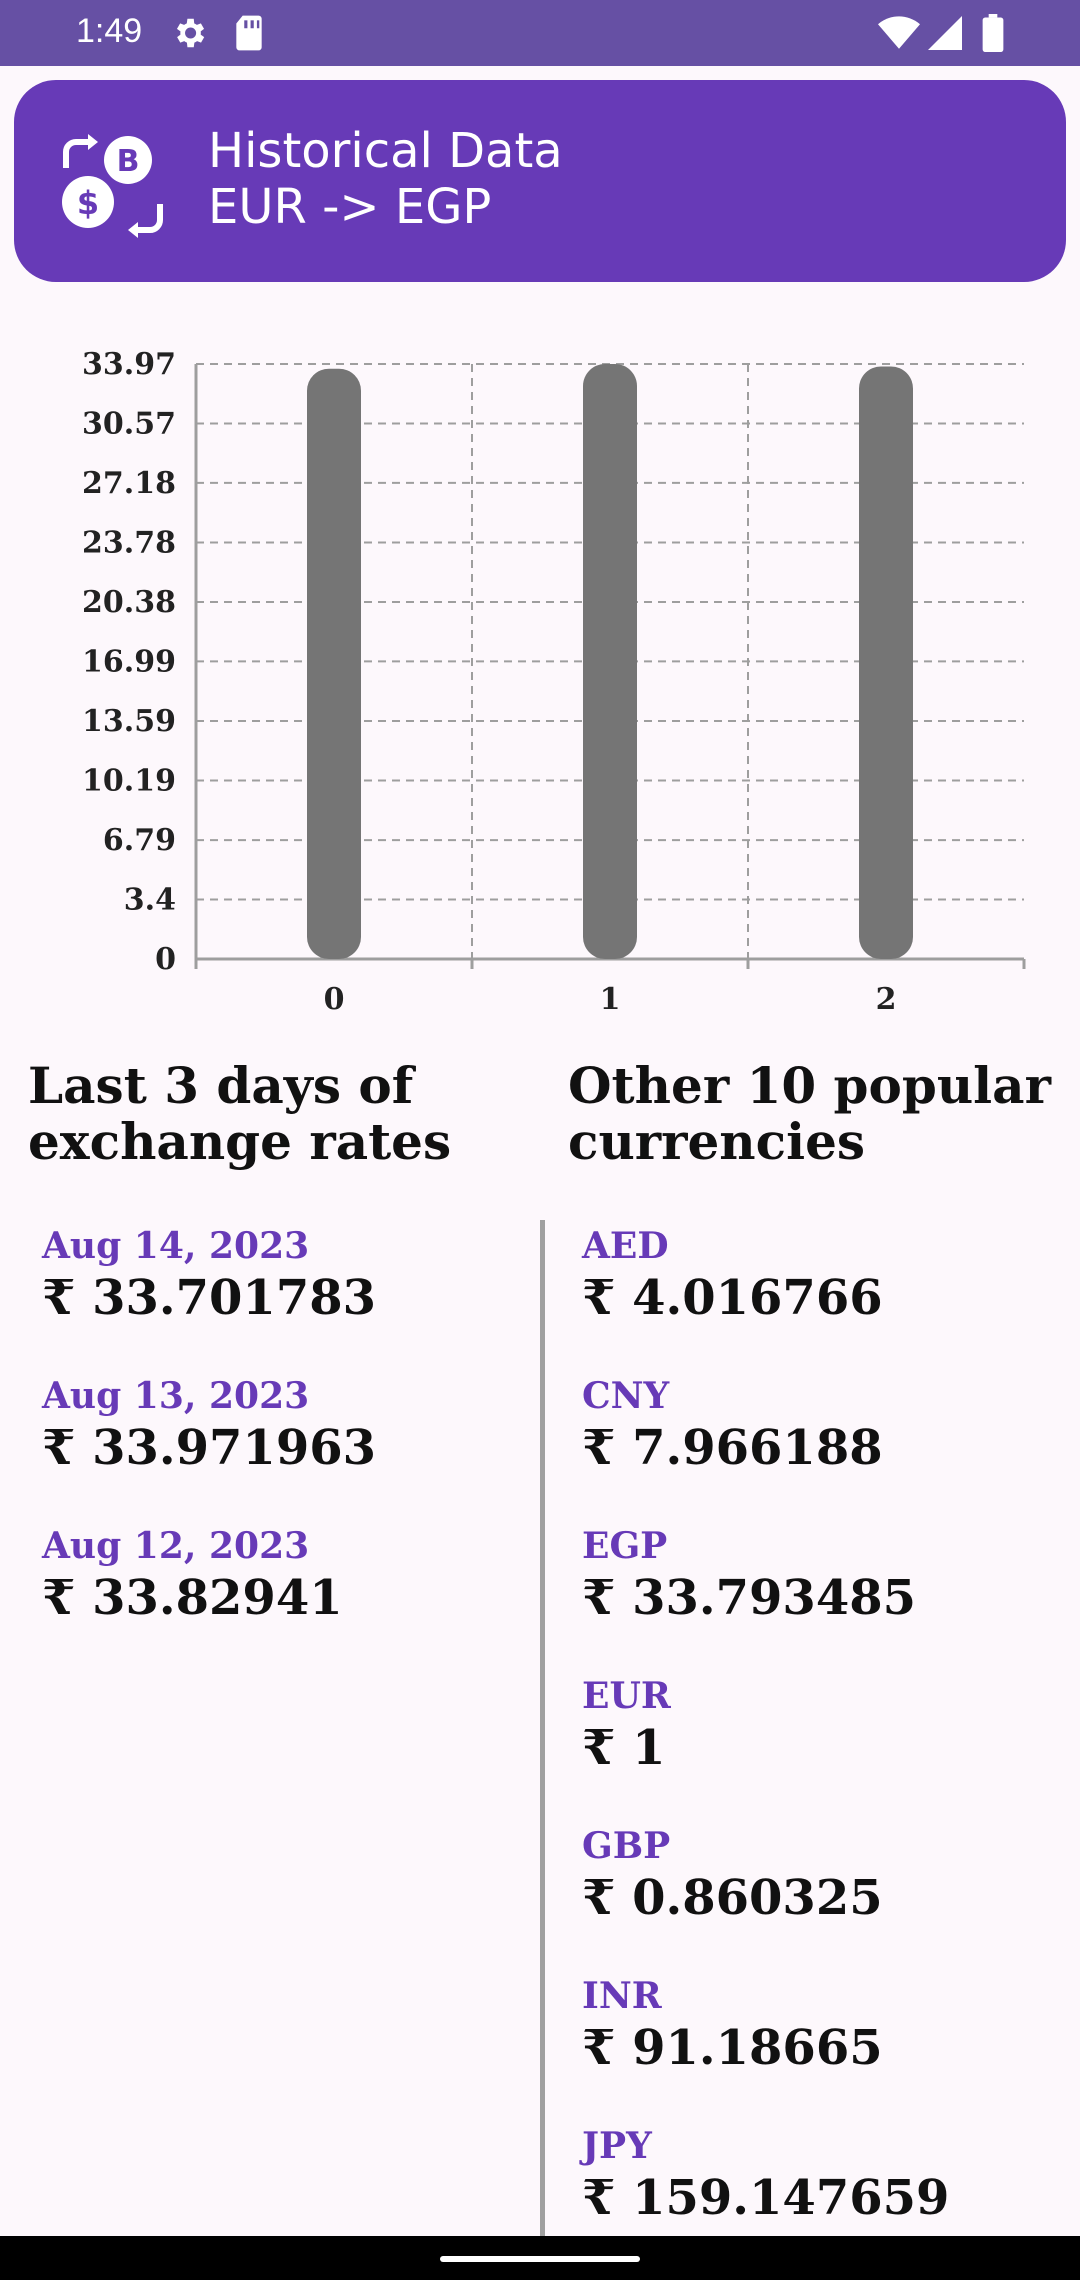 The width and height of the screenshot is (1080, 2280). What do you see at coordinates (610, 999) in the screenshot?
I see `x-tick-label: 1` at bounding box center [610, 999].